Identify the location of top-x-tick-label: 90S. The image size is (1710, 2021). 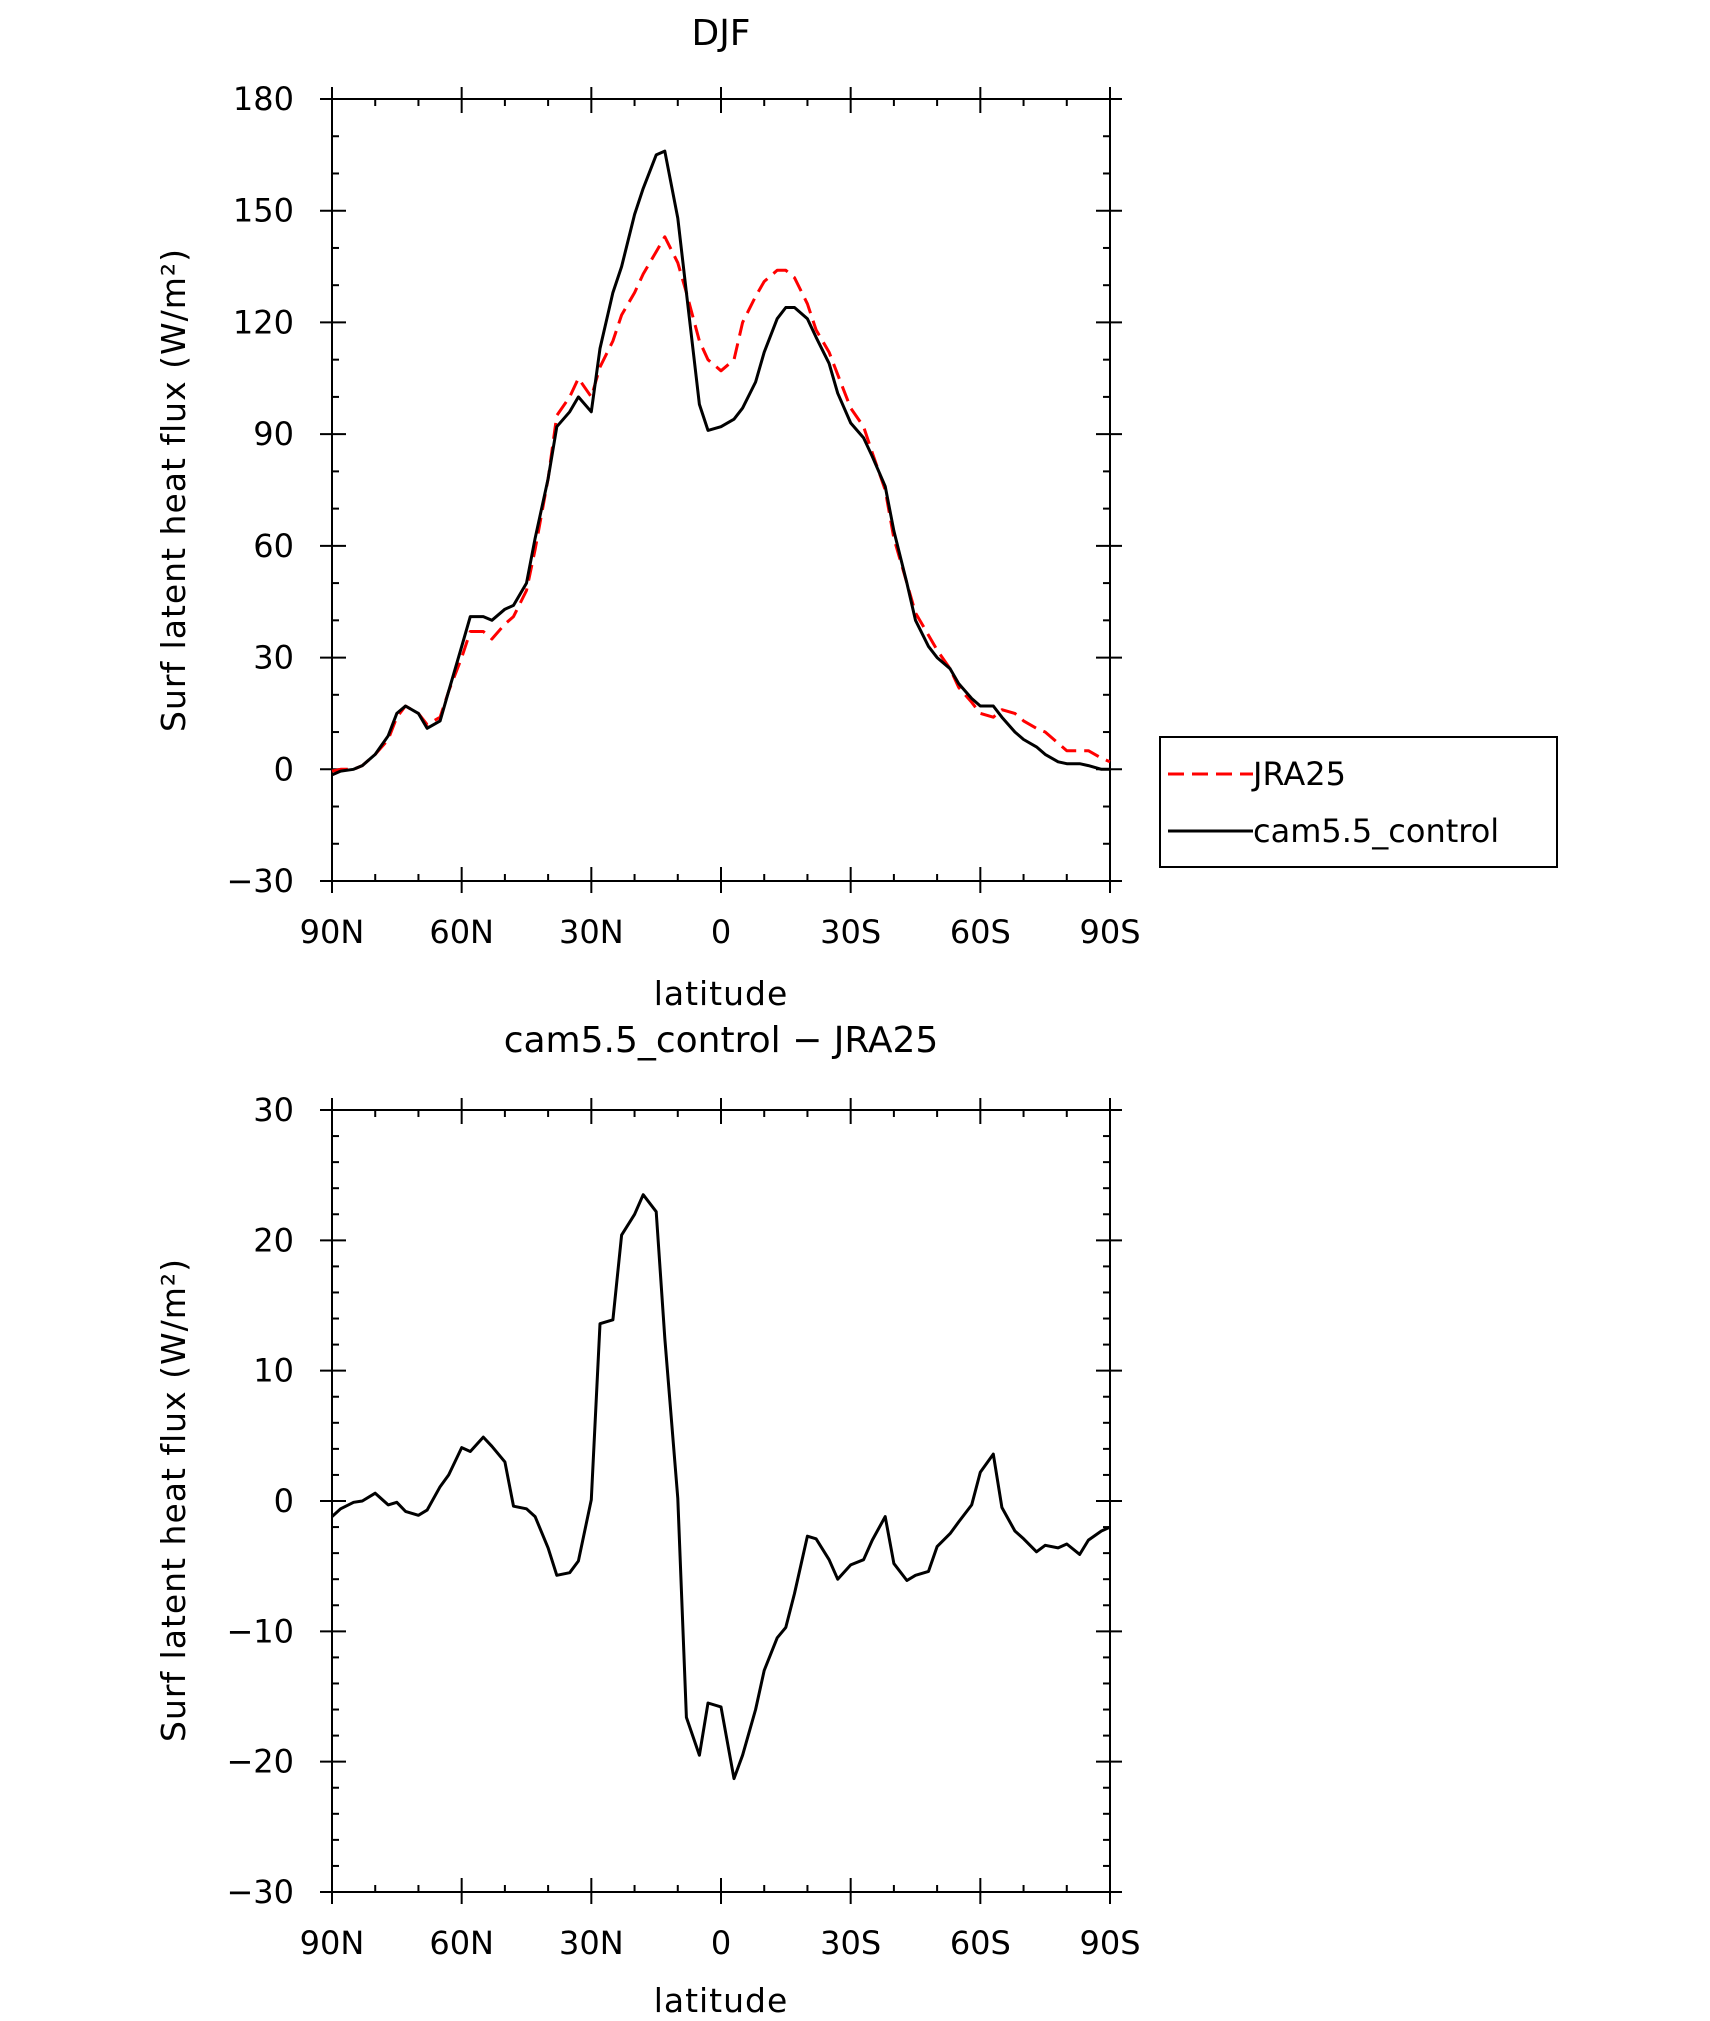
(1109, 932).